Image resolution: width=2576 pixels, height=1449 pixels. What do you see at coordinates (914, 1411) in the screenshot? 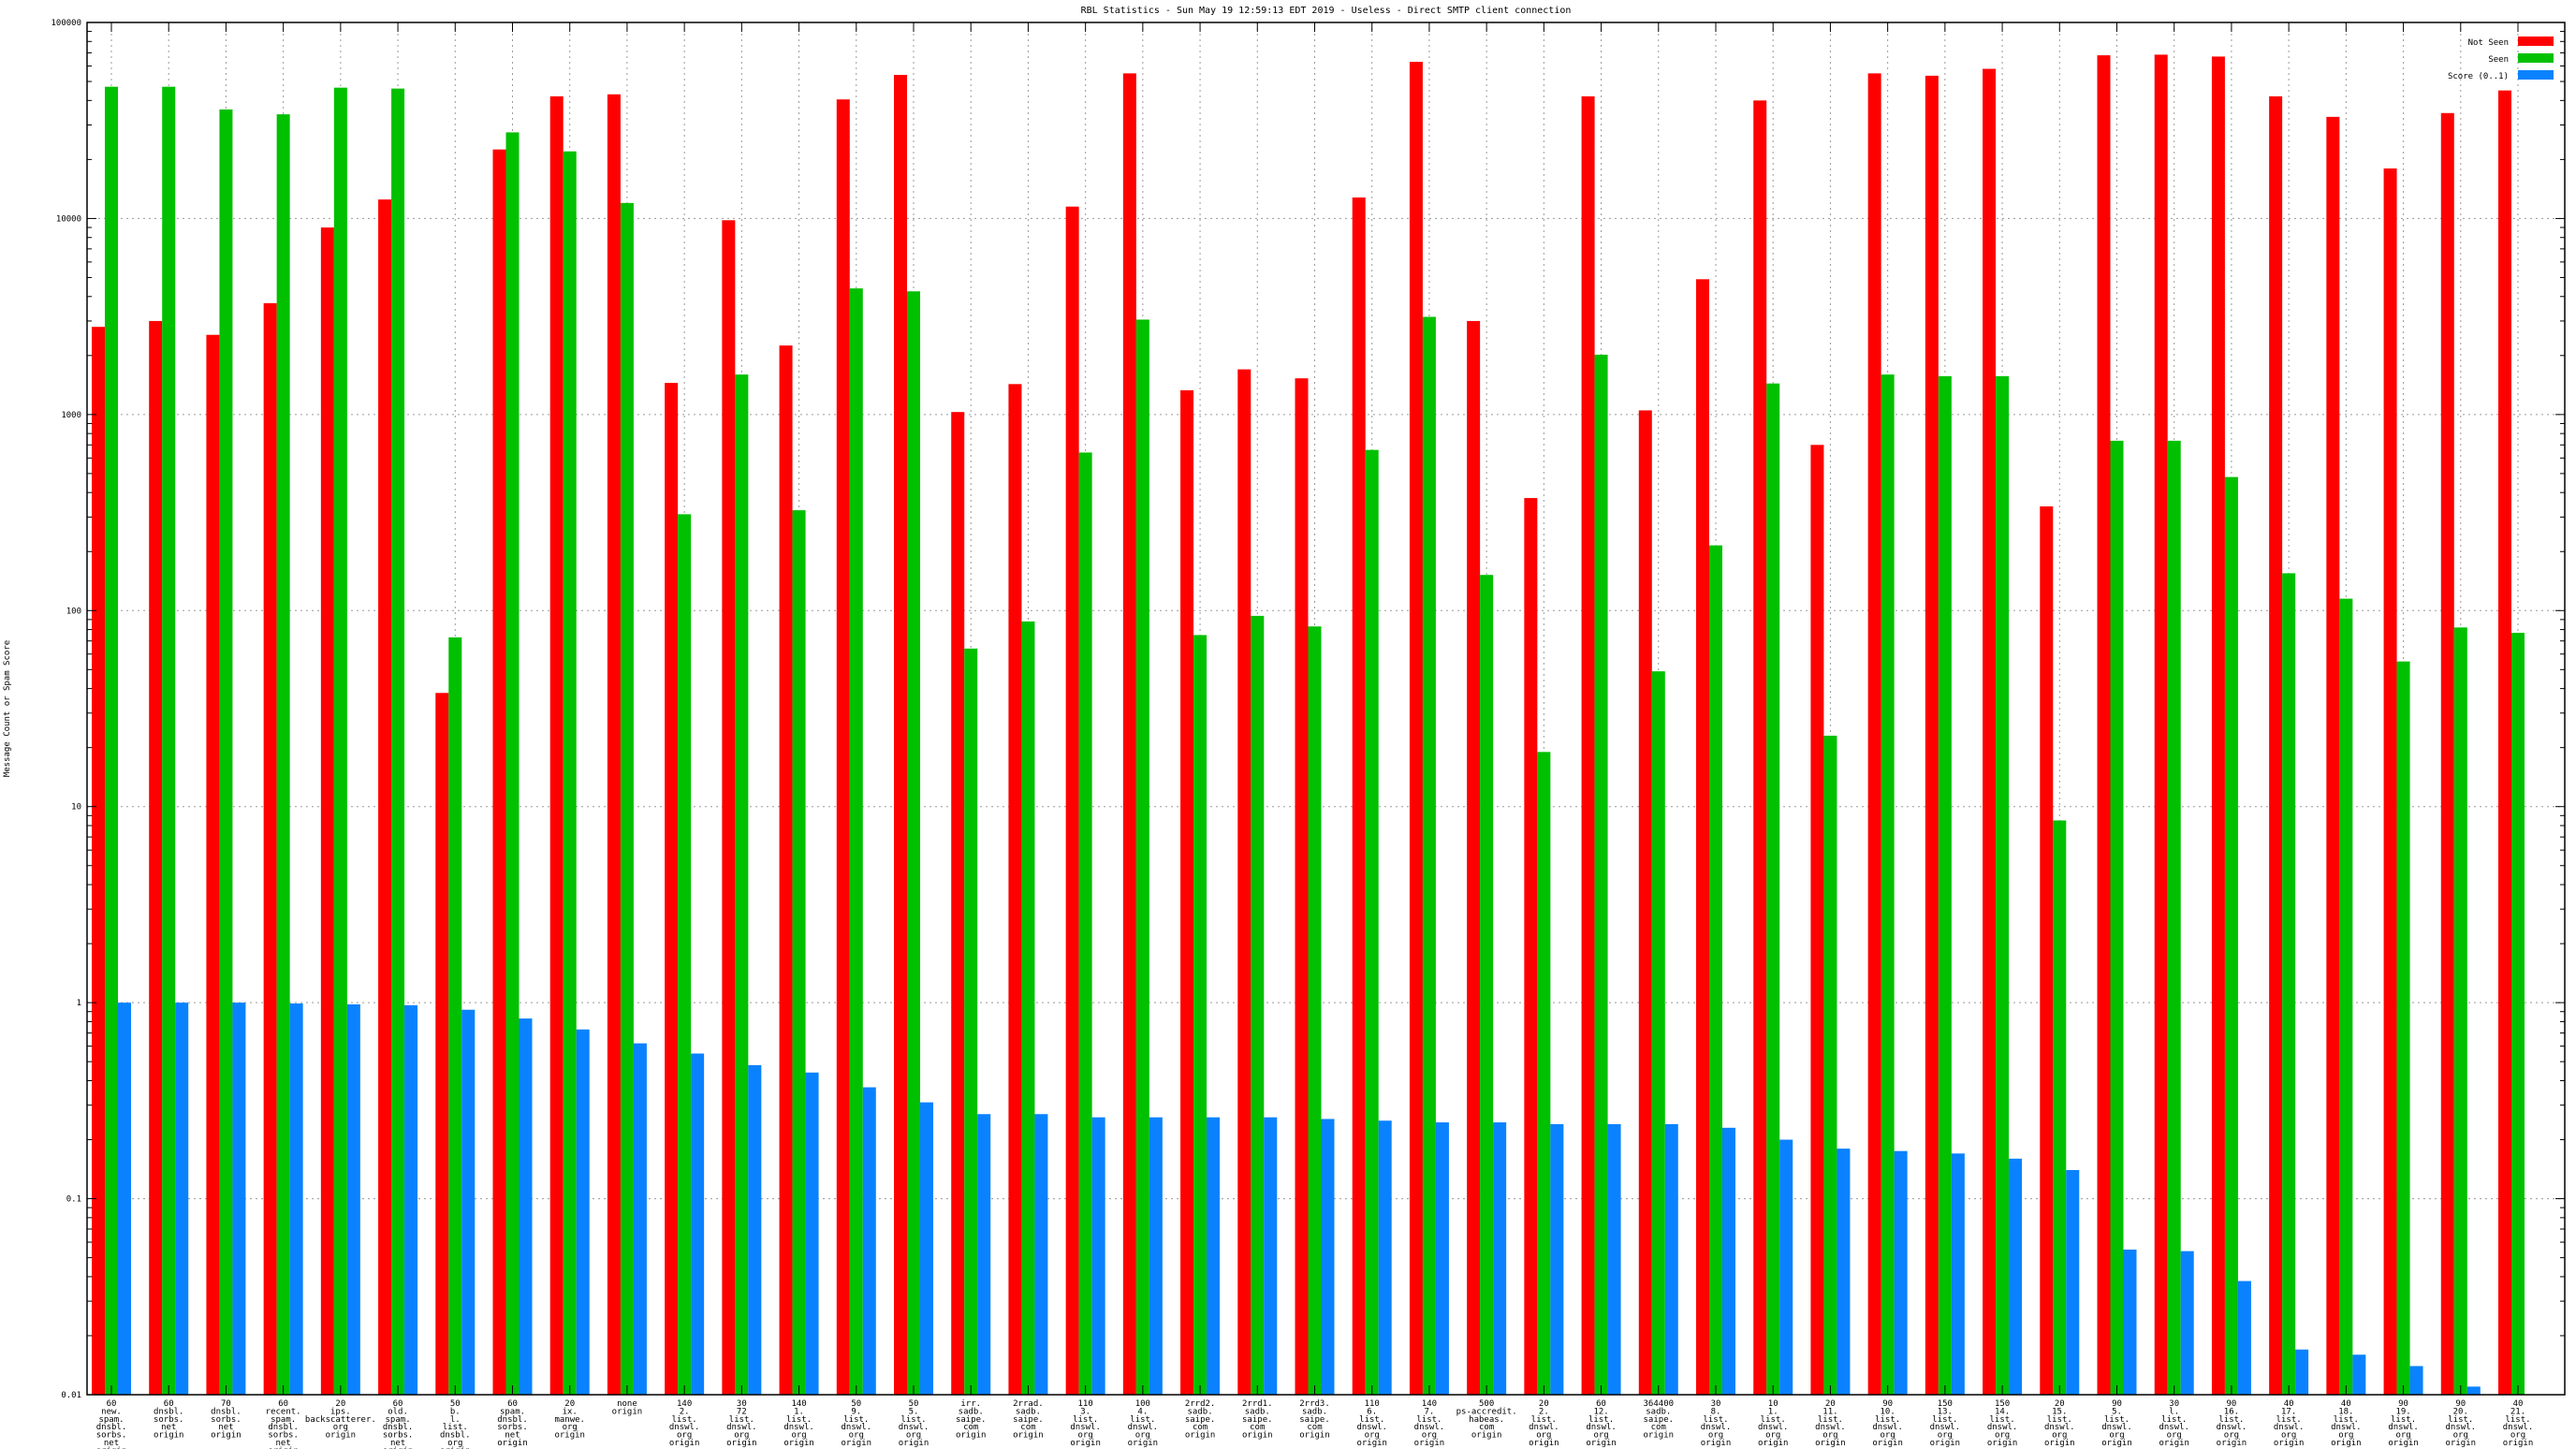
I see `category-label-line: 5.` at bounding box center [914, 1411].